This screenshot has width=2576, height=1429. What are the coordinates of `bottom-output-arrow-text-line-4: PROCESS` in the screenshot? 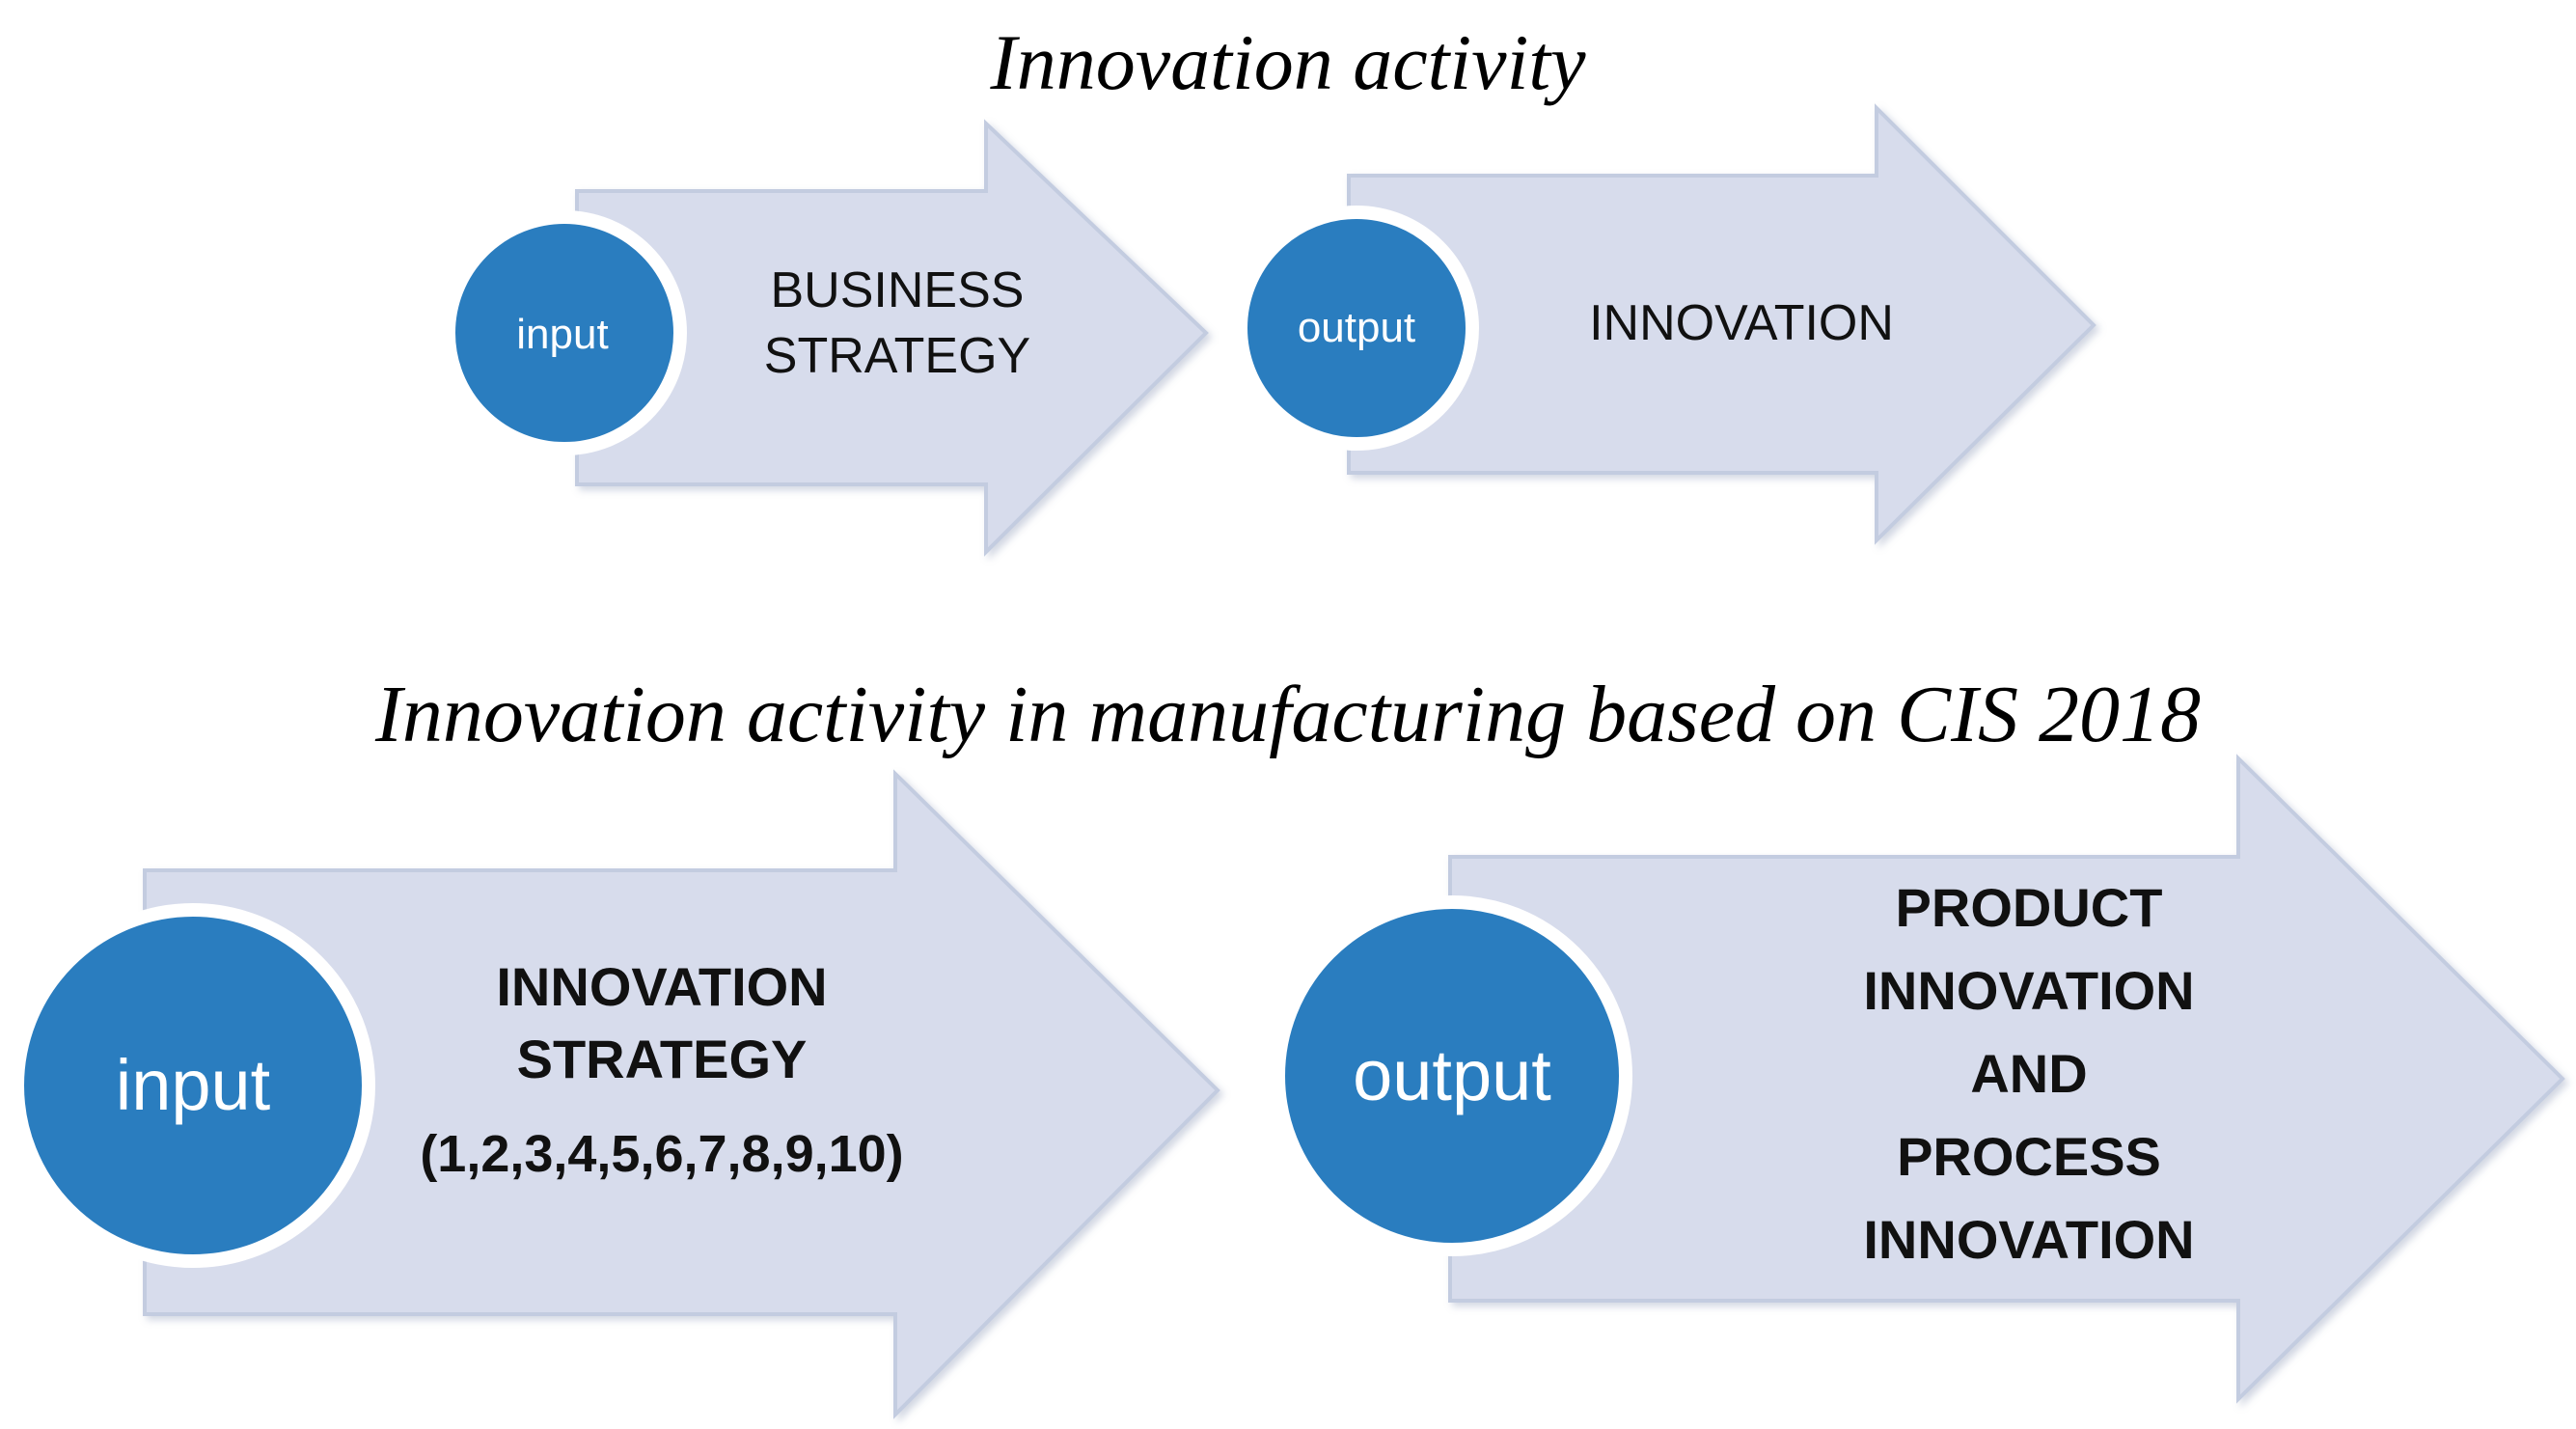 It's located at (2029, 1156).